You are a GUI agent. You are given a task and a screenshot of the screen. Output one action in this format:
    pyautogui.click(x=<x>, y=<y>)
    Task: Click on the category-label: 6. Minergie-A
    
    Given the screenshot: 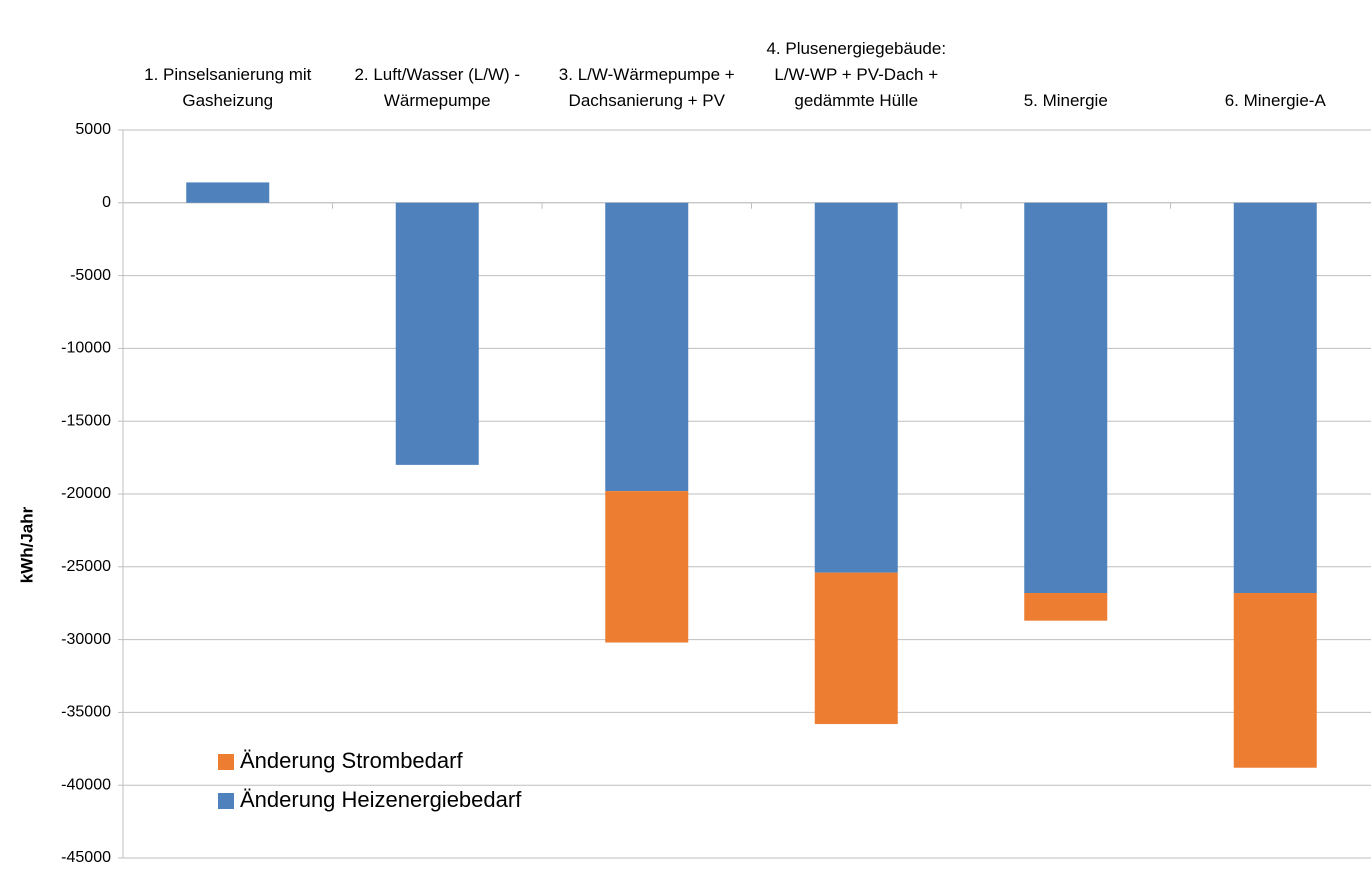 What is the action you would take?
    pyautogui.click(x=1275, y=100)
    